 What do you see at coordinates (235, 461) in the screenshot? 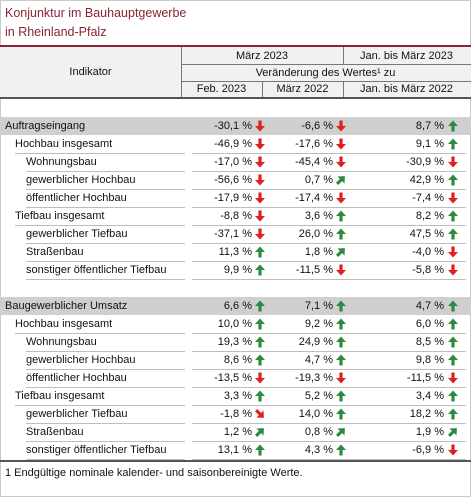
I see `table-bottom-rule` at bounding box center [235, 461].